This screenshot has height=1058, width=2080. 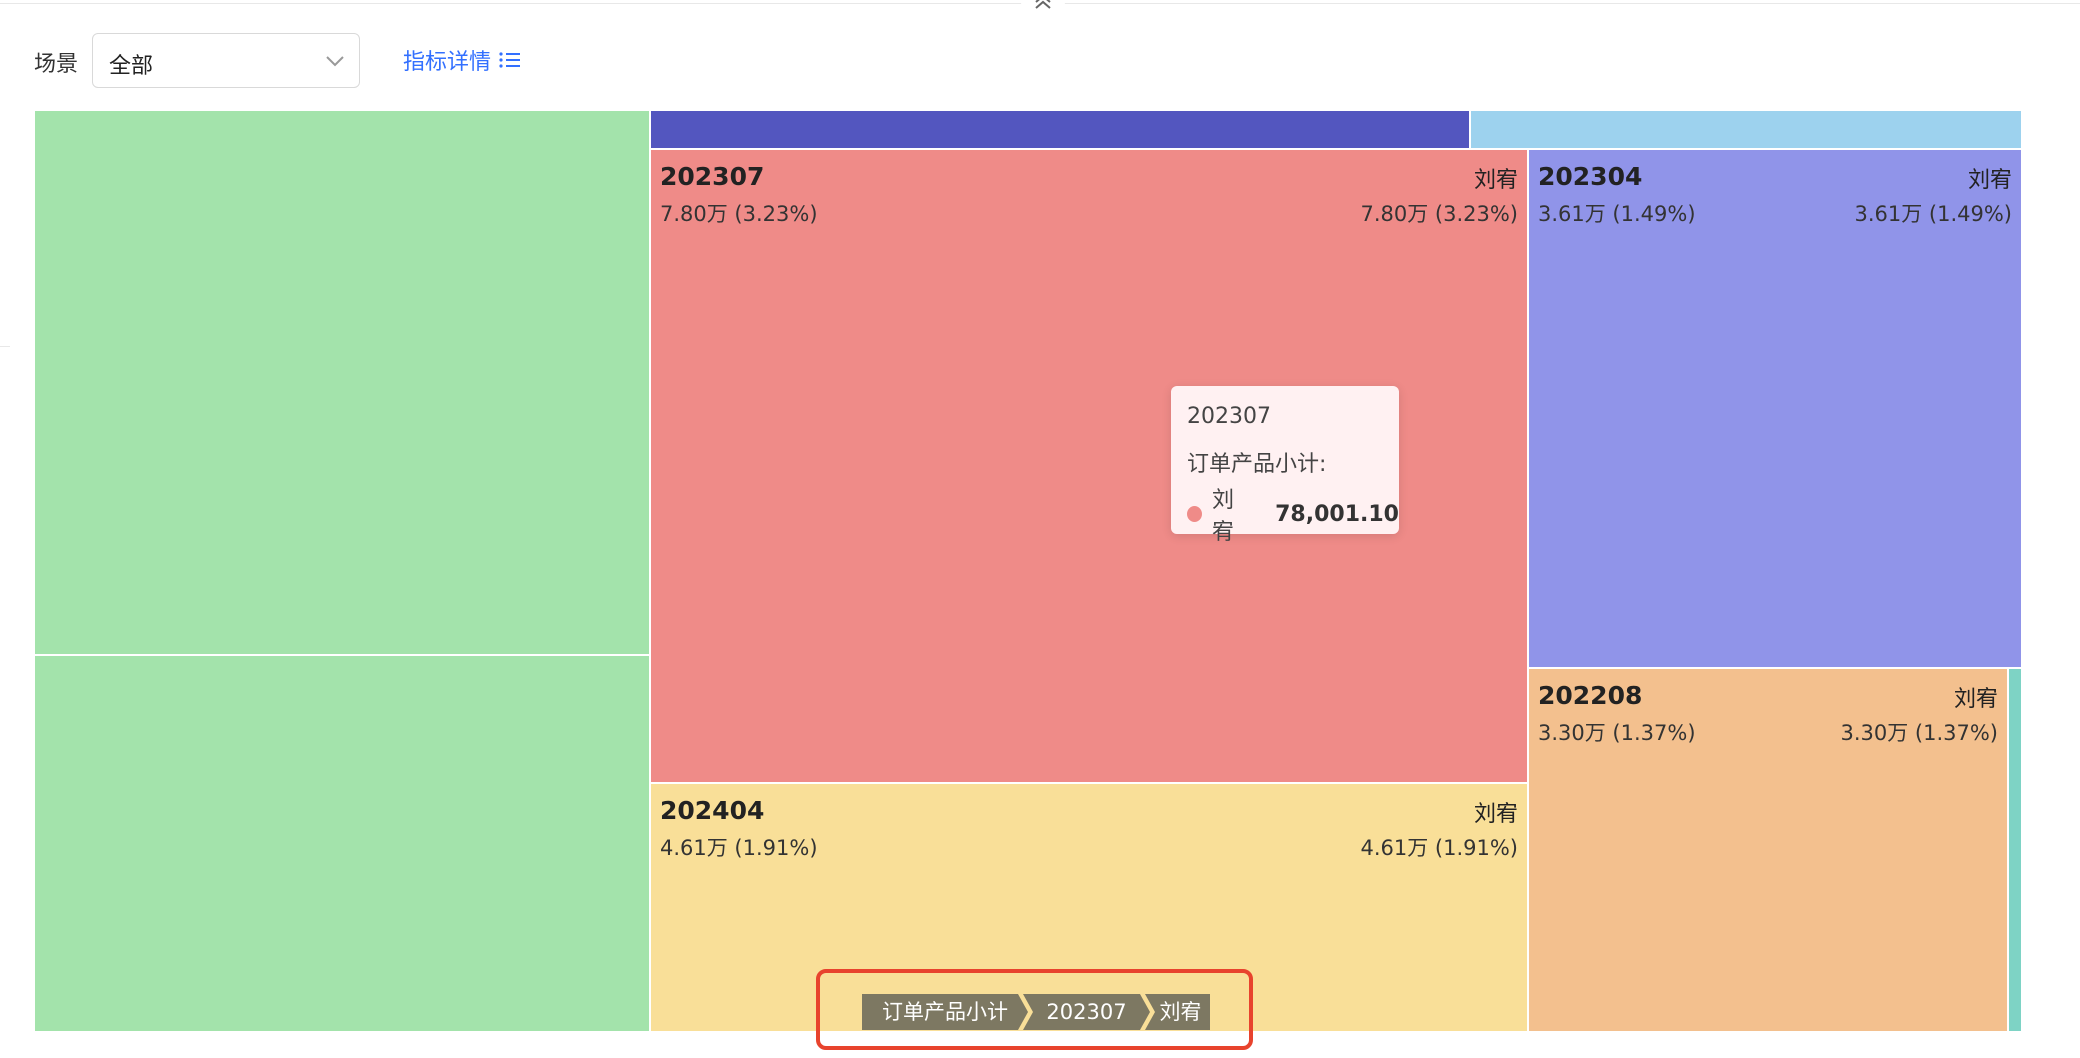 I want to click on breadcrumb-item-root: 订单产品小计, so click(x=945, y=1012).